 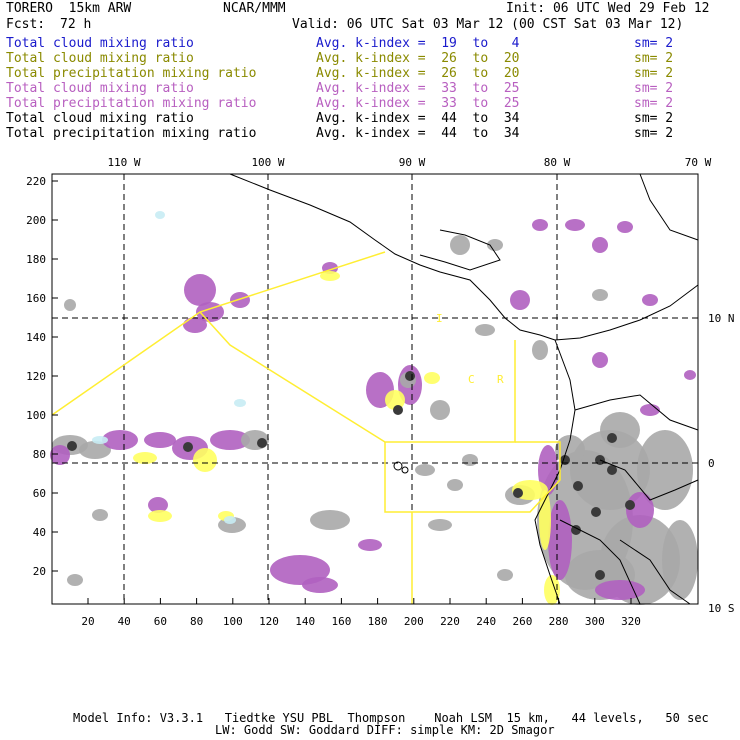 I want to click on y-tick-label: 40, so click(x=39, y=532).